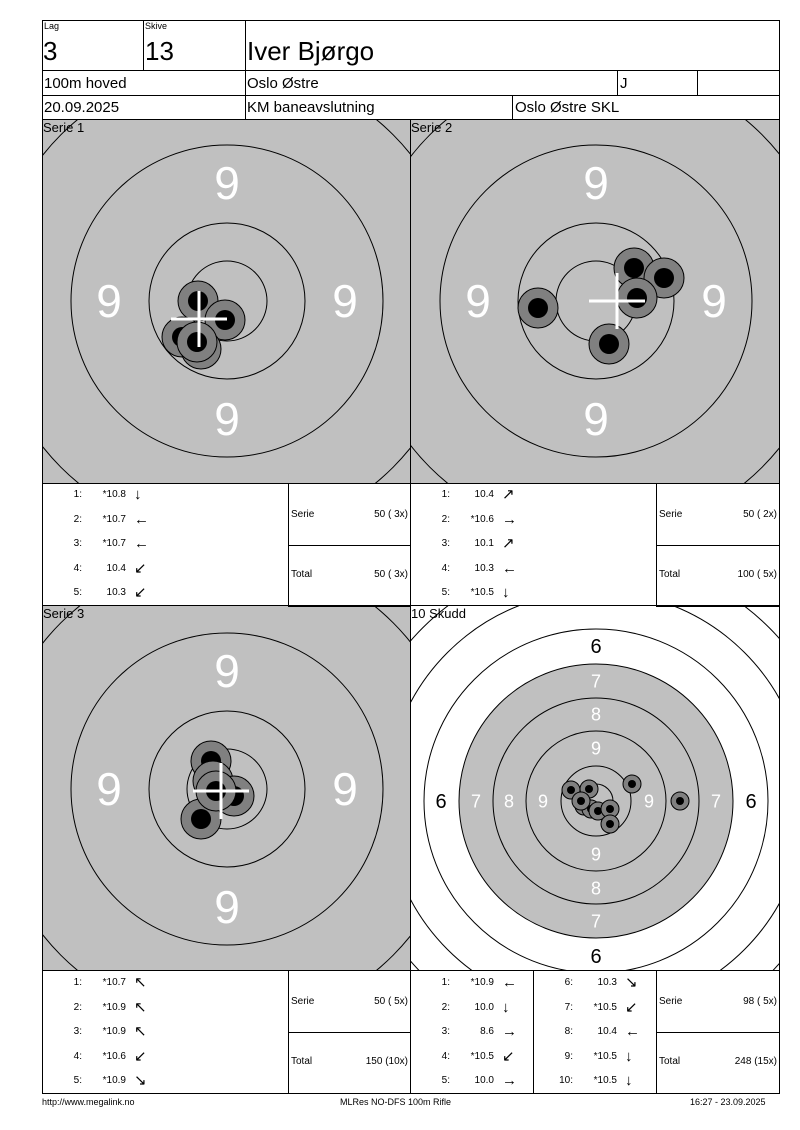 The image size is (800, 1130). I want to click on target-serie-2: 9 9 9 9 Serie 2, so click(595, 301).